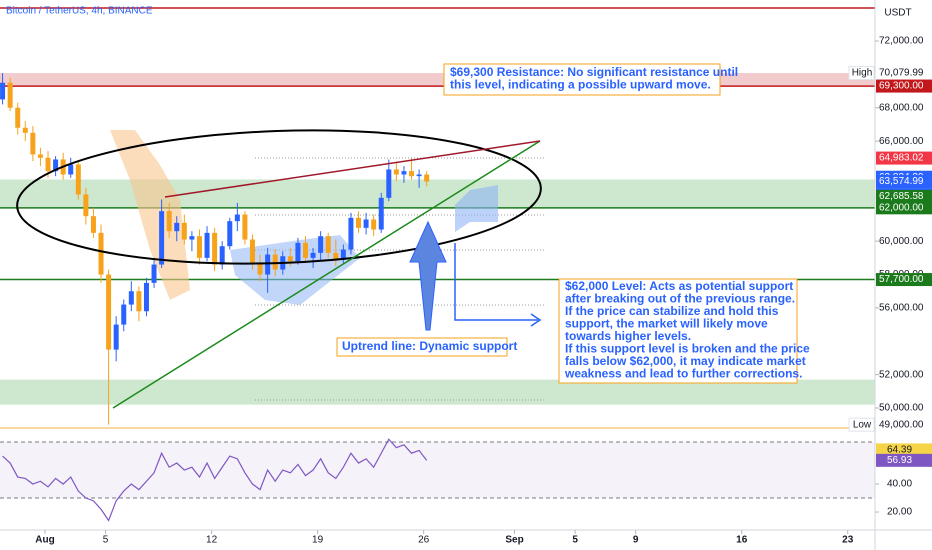  I want to click on chart-title: Bitcoin / TetherUS, 4h, BINANCE, so click(79, 11).